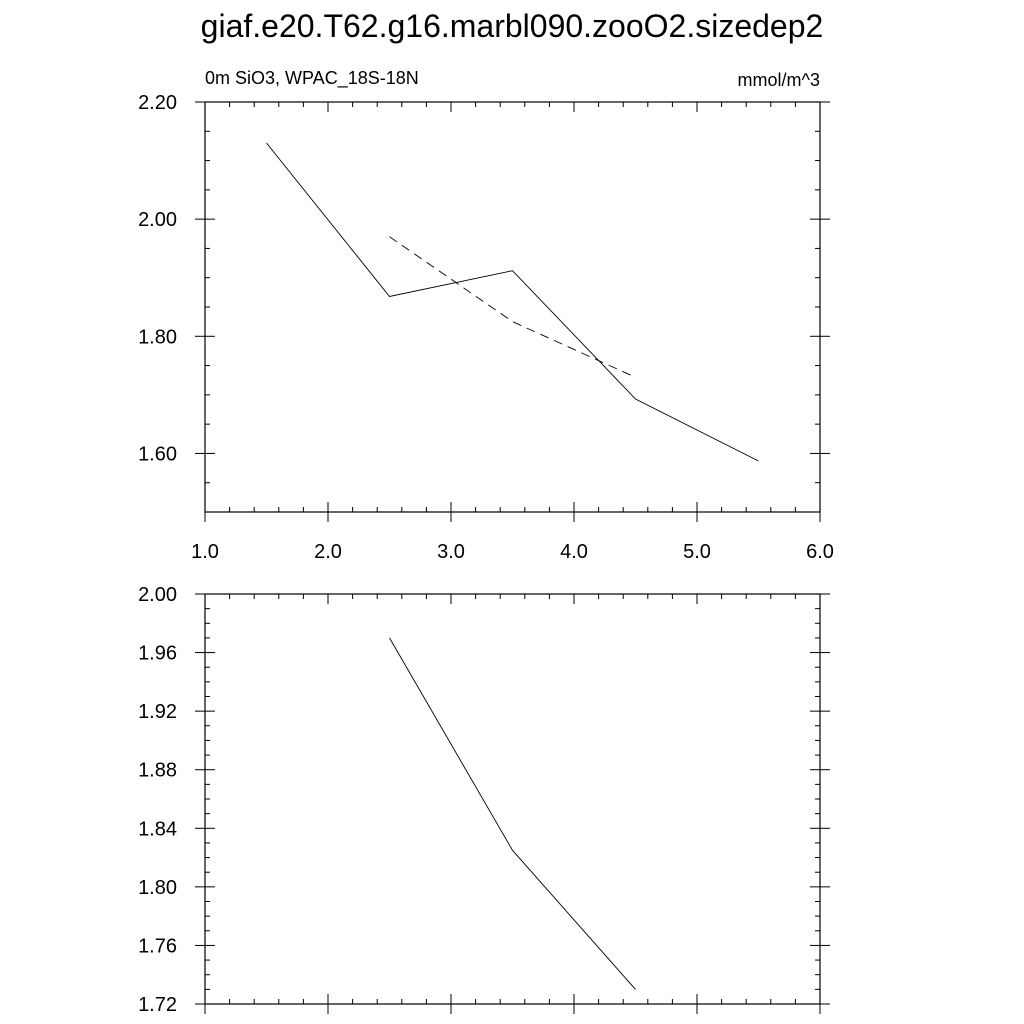 This screenshot has height=1024, width=1024. Describe the element at coordinates (157, 337) in the screenshot. I see `top-y-tick-label: 1.80` at that location.